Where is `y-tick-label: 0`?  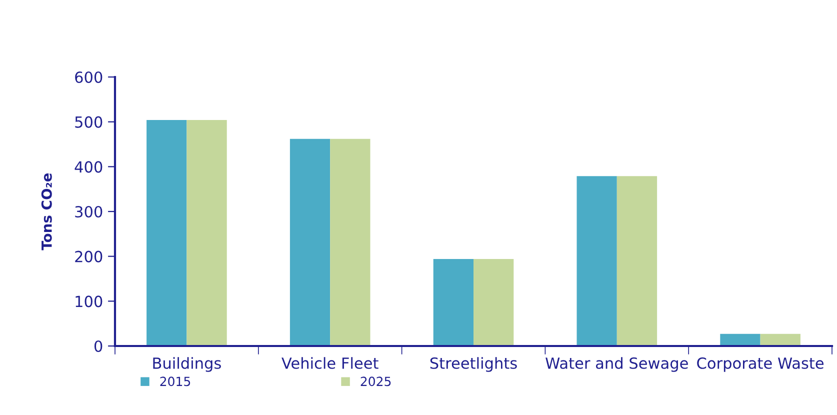 y-tick-label: 0 is located at coordinates (98, 346).